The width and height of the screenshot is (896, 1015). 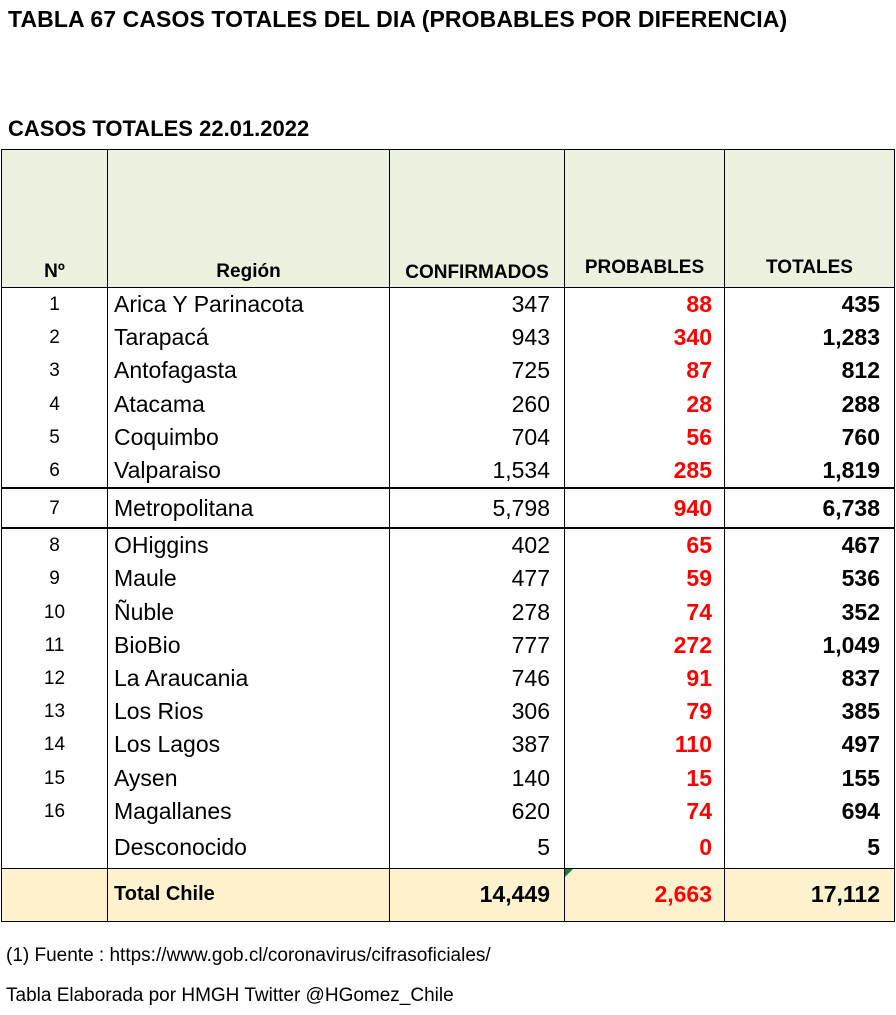 I want to click on row-totales: 467, so click(x=809, y=545).